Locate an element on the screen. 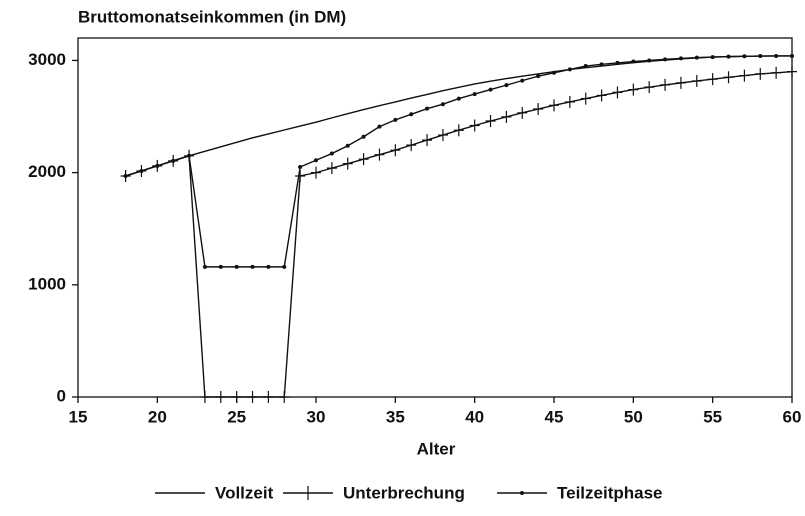 The height and width of the screenshot is (516, 805). x-tick-label: 30 is located at coordinates (316, 416).